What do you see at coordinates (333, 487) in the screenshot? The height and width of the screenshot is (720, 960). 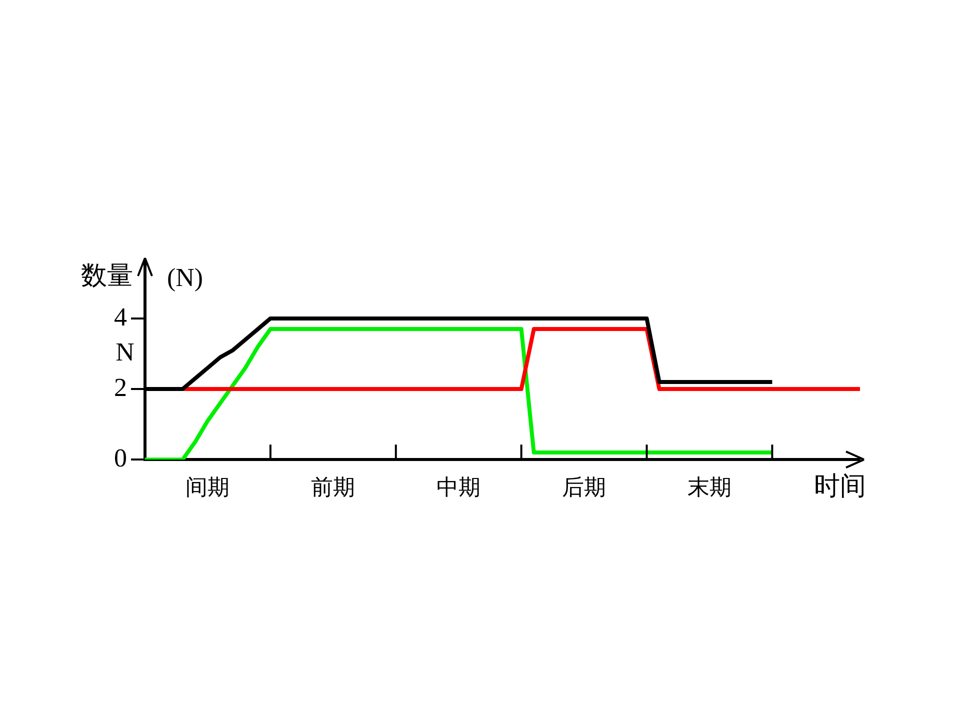 I see `x-tick-label: 前期` at bounding box center [333, 487].